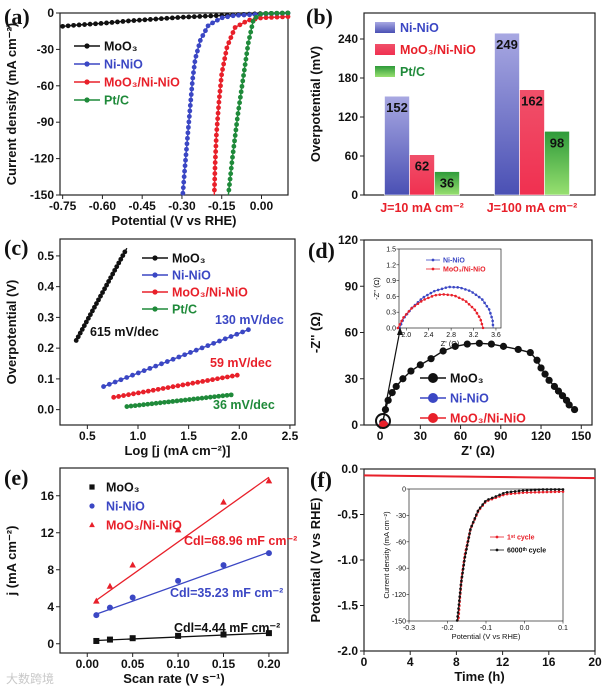 This screenshot has width=604, height=692. Describe the element at coordinates (269, 664) in the screenshot. I see `x-tick-label: 0.20` at that location.